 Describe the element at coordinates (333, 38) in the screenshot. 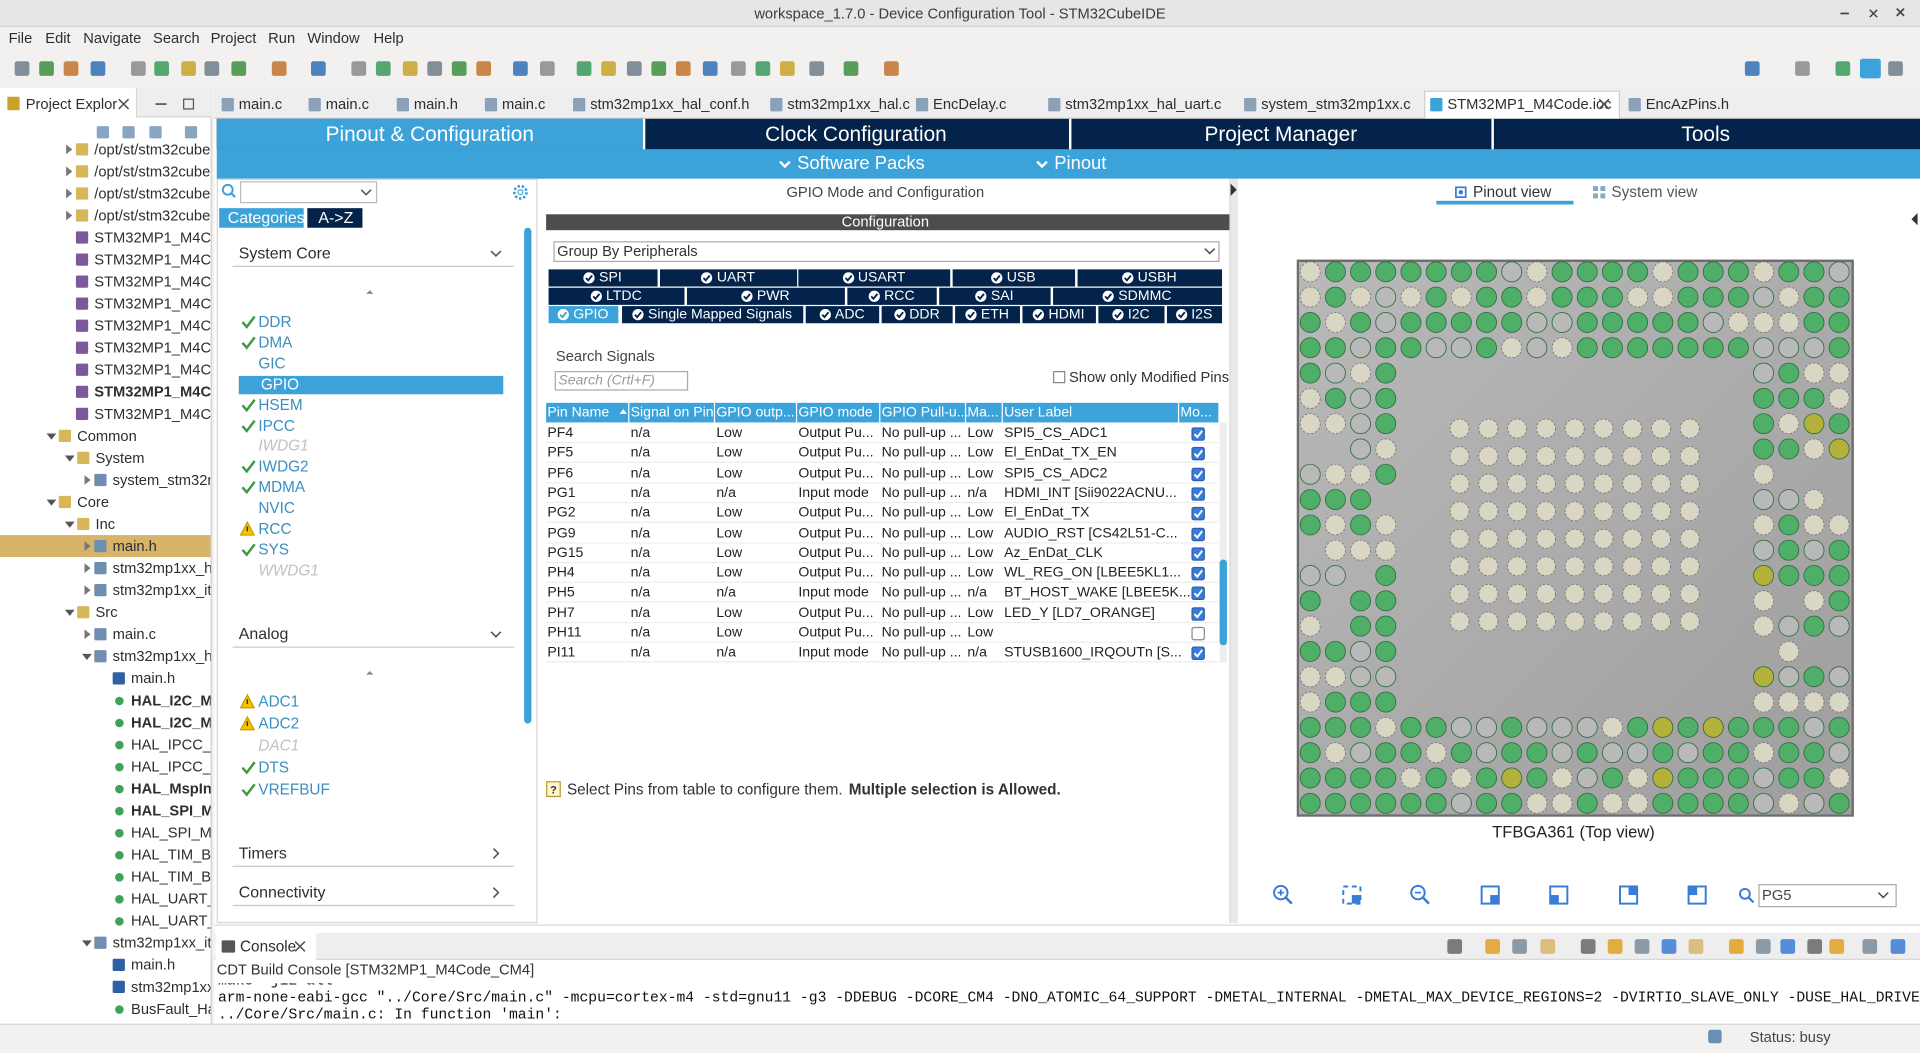

I see `menu-item: Window` at that location.